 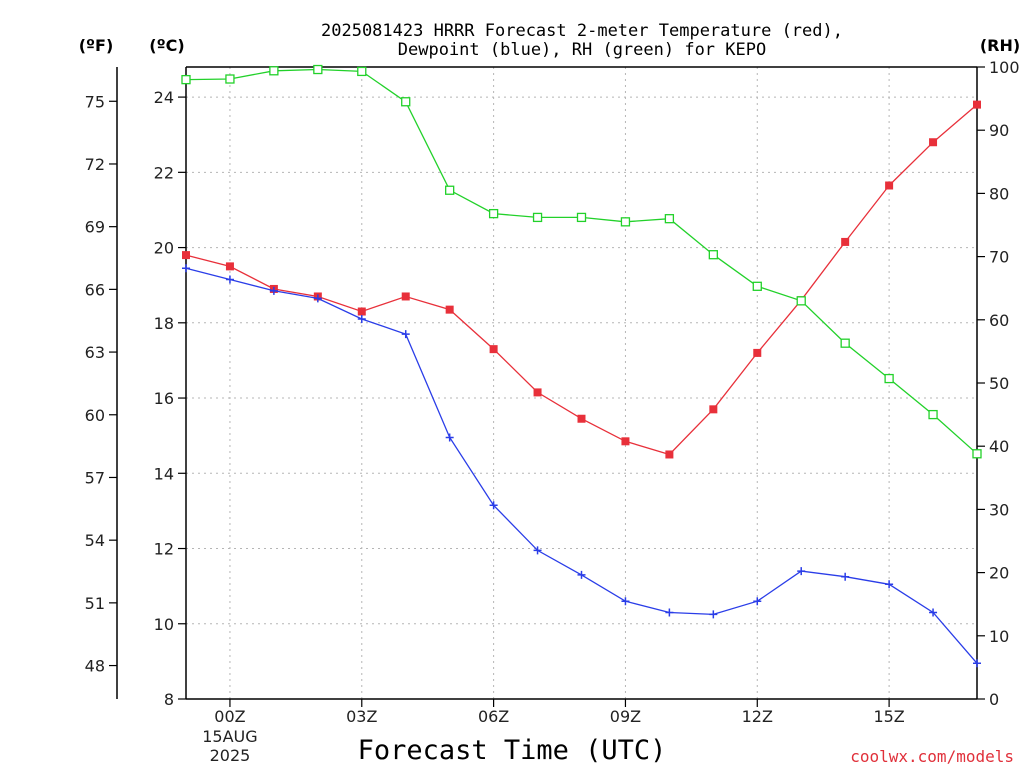 What do you see at coordinates (888, 716) in the screenshot?
I see `x-tick-label: 15Z` at bounding box center [888, 716].